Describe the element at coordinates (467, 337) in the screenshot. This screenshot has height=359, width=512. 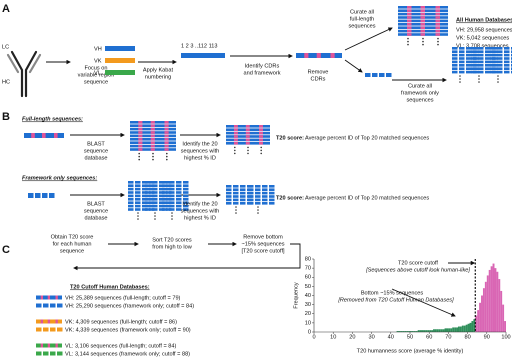
I see `label: 80` at that location.